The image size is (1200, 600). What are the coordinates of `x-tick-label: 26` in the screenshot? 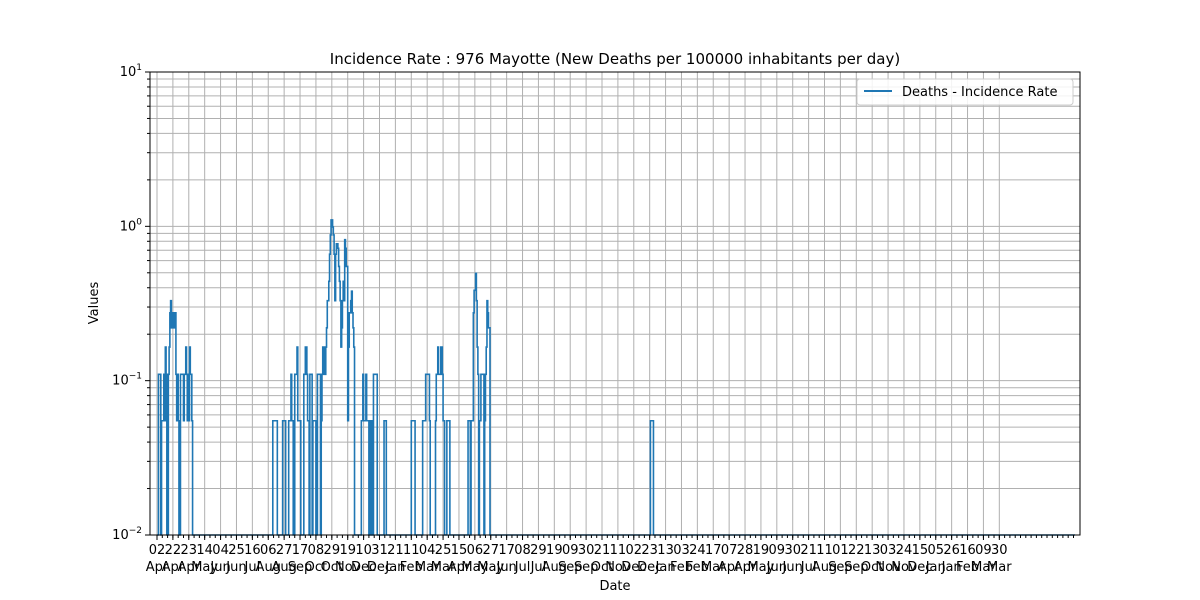 It's located at (951, 550).